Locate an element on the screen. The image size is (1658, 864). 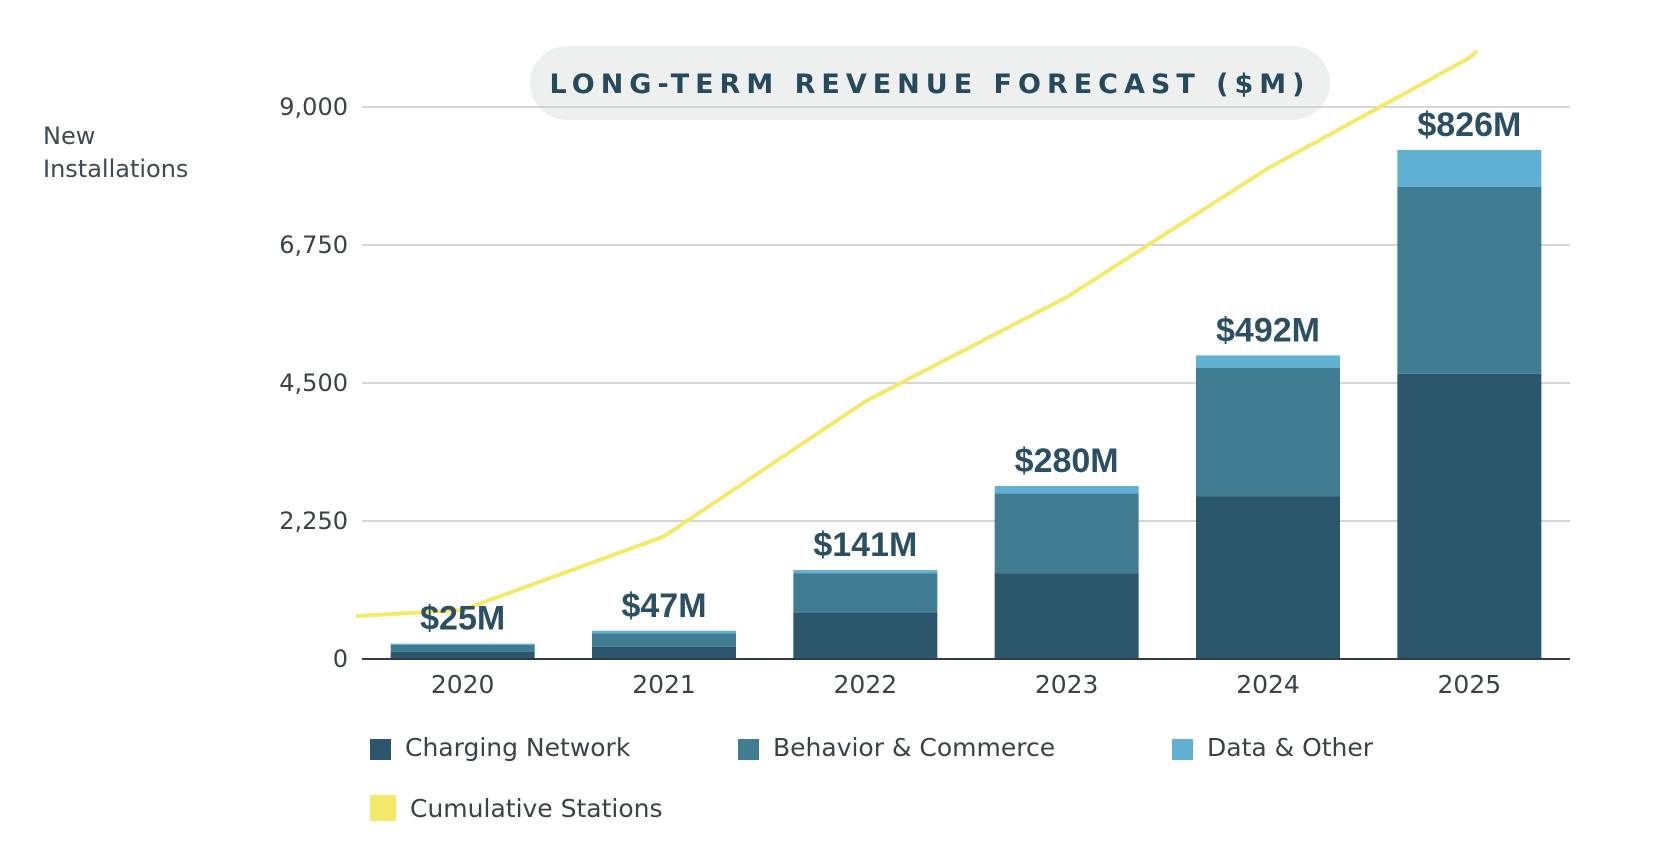
bar-data-label: $141M is located at coordinates (865, 545).